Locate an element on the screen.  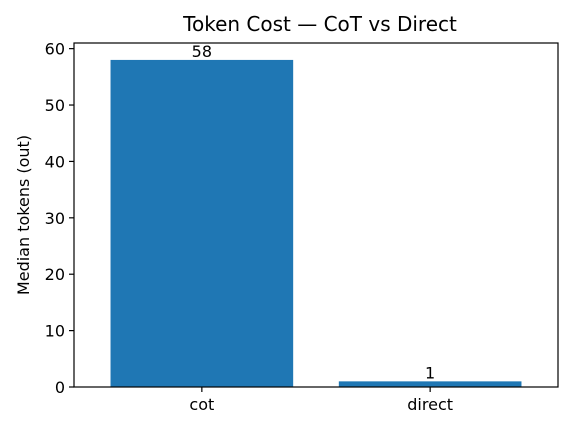
x-tick-label-cot: cot is located at coordinates (201, 404).